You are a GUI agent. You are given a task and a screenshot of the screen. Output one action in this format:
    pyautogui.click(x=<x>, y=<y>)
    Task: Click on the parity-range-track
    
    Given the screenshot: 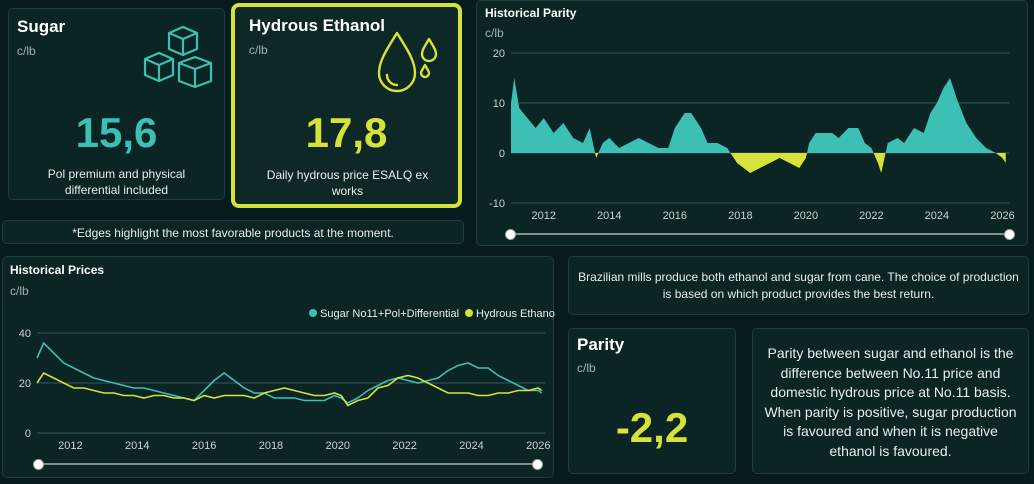 What is the action you would take?
    pyautogui.click(x=760, y=234)
    